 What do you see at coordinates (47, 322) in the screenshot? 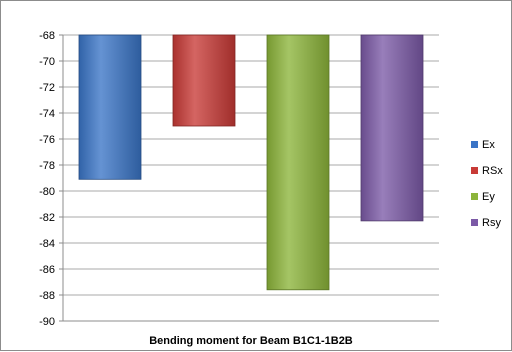
I see `y-tick-label: -90` at bounding box center [47, 322].